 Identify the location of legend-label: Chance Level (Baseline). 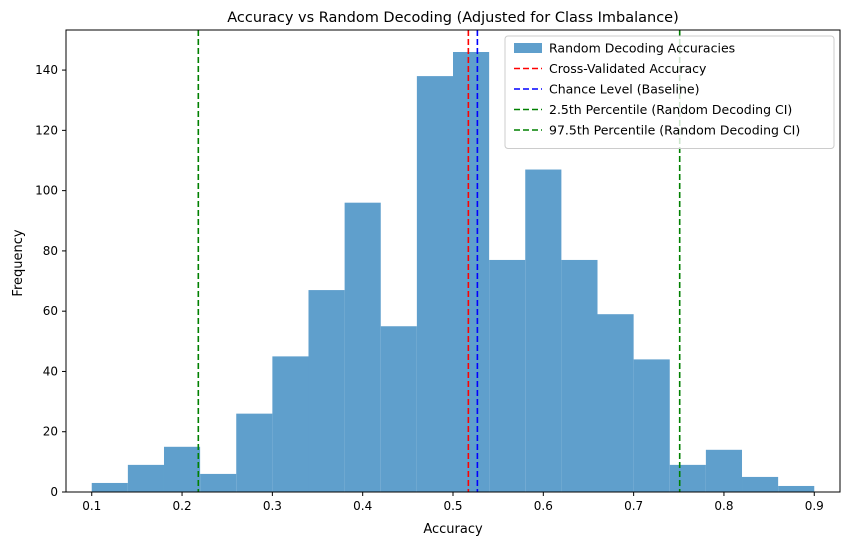
(624, 89).